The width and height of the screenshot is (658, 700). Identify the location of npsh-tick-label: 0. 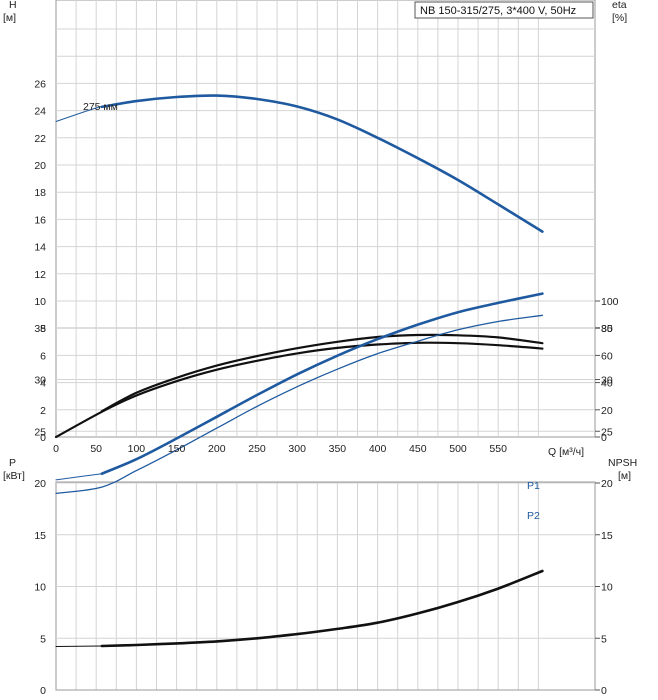
(604, 691).